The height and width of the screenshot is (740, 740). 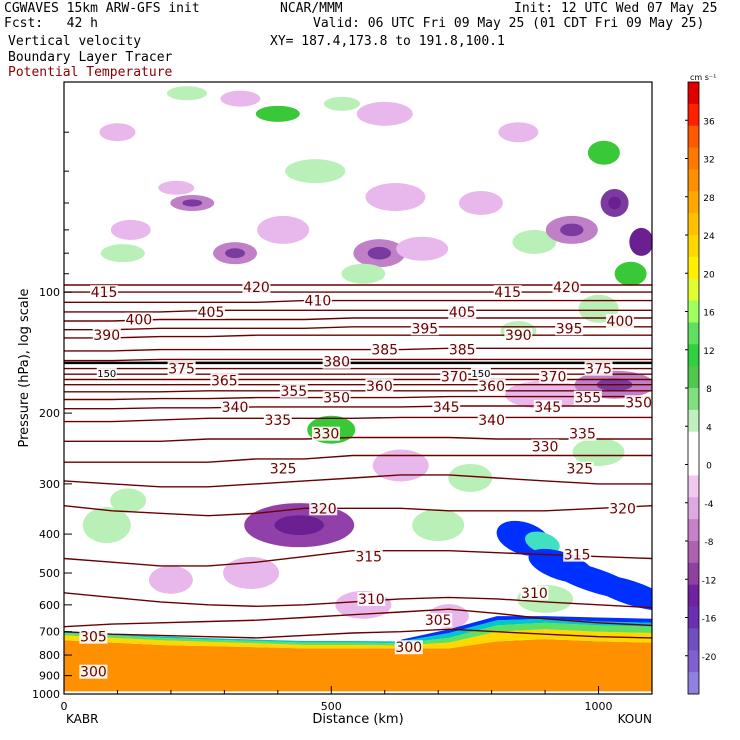 What do you see at coordinates (708, 161) in the screenshot?
I see `colorbar-label: 32` at bounding box center [708, 161].